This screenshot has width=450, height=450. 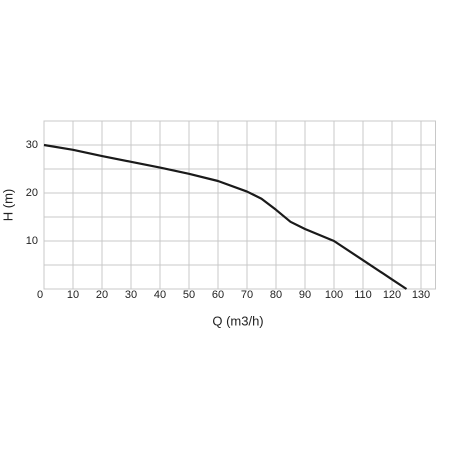 I want to click on x-tick-label: 90, so click(x=305, y=295).